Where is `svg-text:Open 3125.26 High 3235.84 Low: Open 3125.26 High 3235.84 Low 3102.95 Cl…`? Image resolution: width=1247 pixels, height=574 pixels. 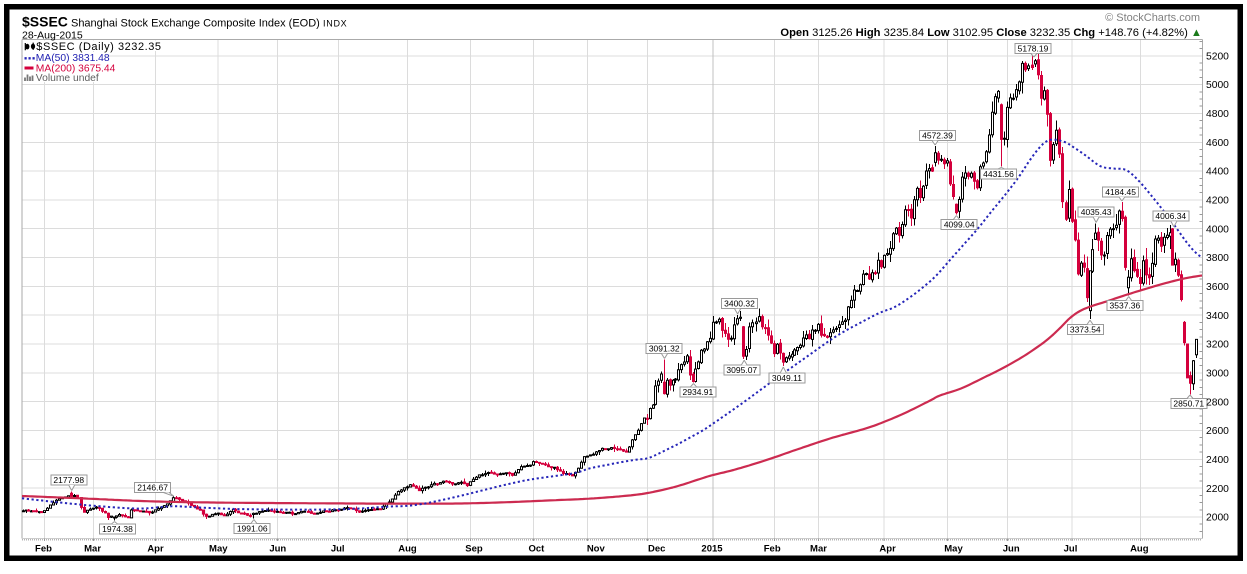
svg-text:Open 3125.26 High 3235.84 Low: Open 3125.26 High 3235.84 Low 3102.95 Cl… is located at coordinates (991, 33).